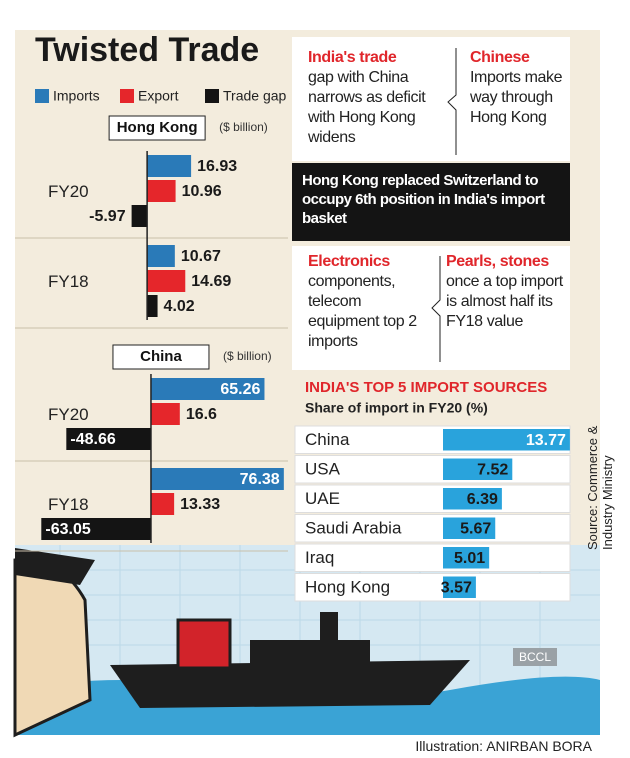  What do you see at coordinates (497, 261) in the screenshot?
I see `panel-heading: Pearls, stones` at bounding box center [497, 261].